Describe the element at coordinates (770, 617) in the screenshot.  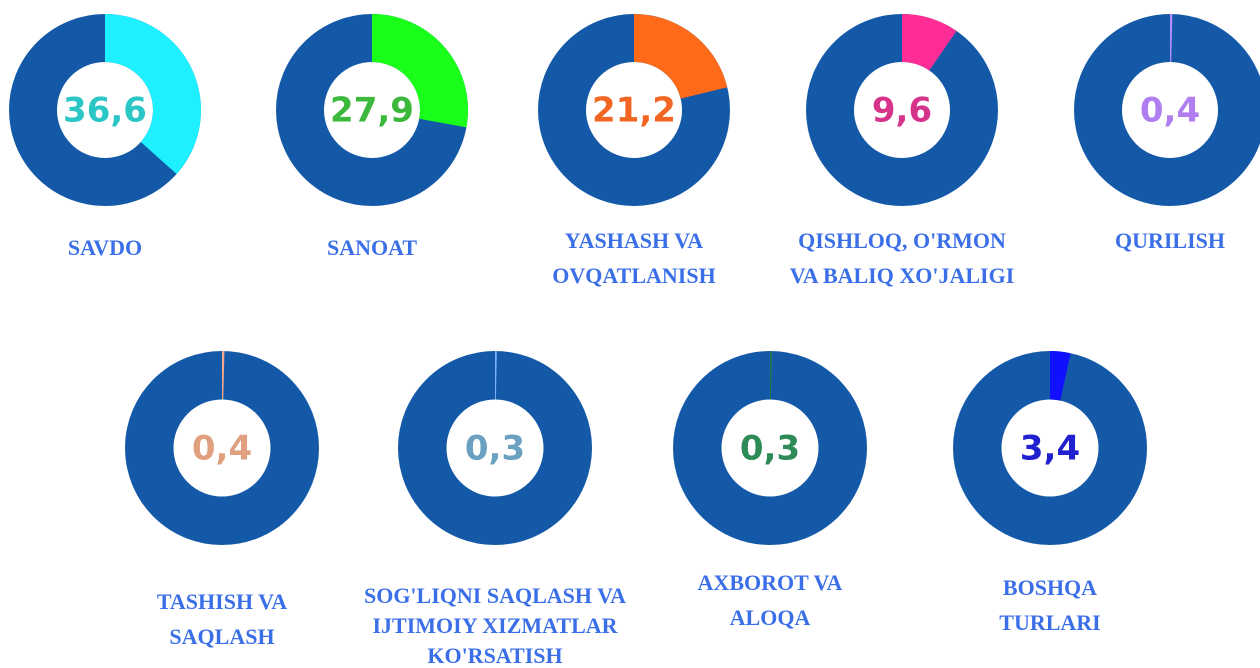
I see `chart-title: ALOQA` at that location.